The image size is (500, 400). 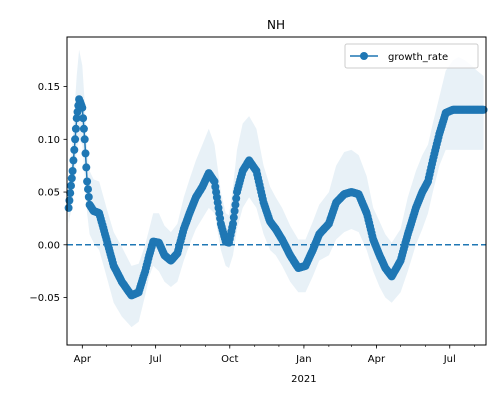 I want to click on y-tick-label: 0.10, so click(x=49, y=140).